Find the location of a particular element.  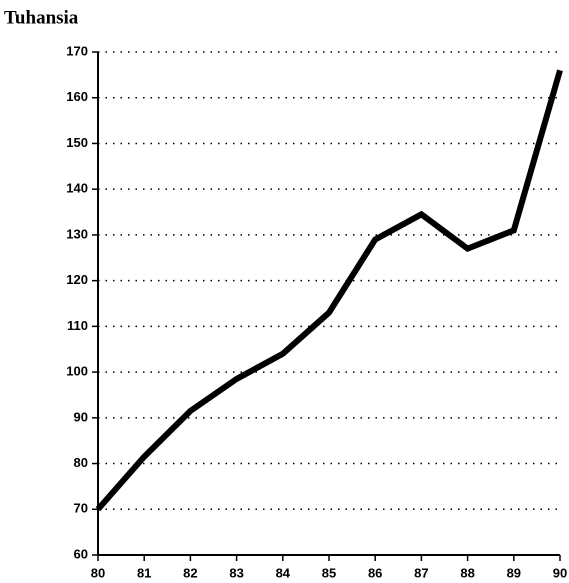

y-tick-label: 110 is located at coordinates (77, 325).